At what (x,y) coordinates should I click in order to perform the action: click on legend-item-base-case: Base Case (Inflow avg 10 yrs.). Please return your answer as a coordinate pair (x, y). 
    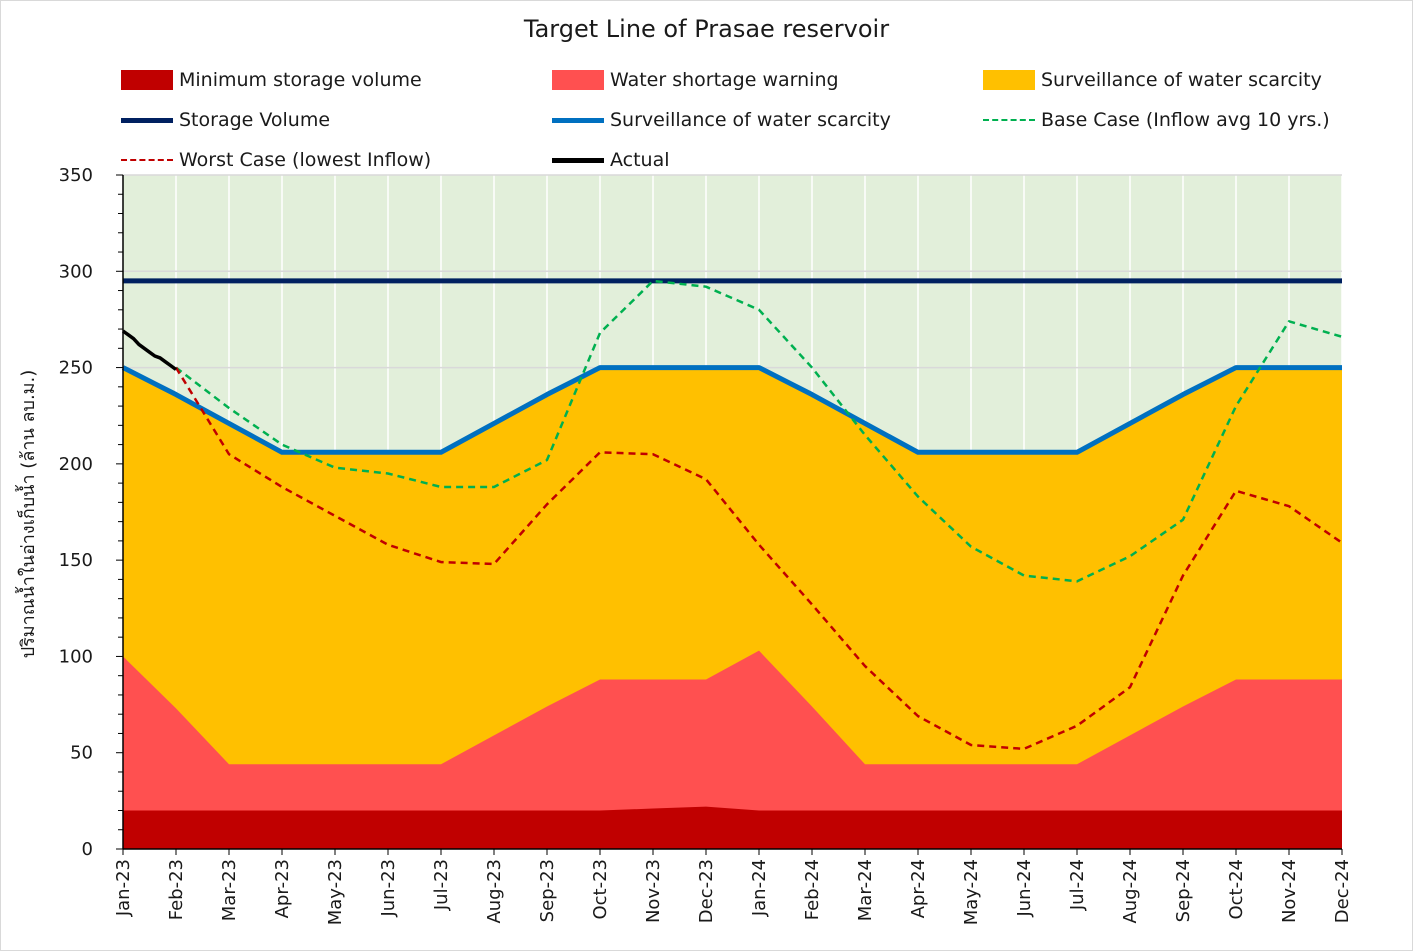
    Looking at the image, I should click on (1156, 120).